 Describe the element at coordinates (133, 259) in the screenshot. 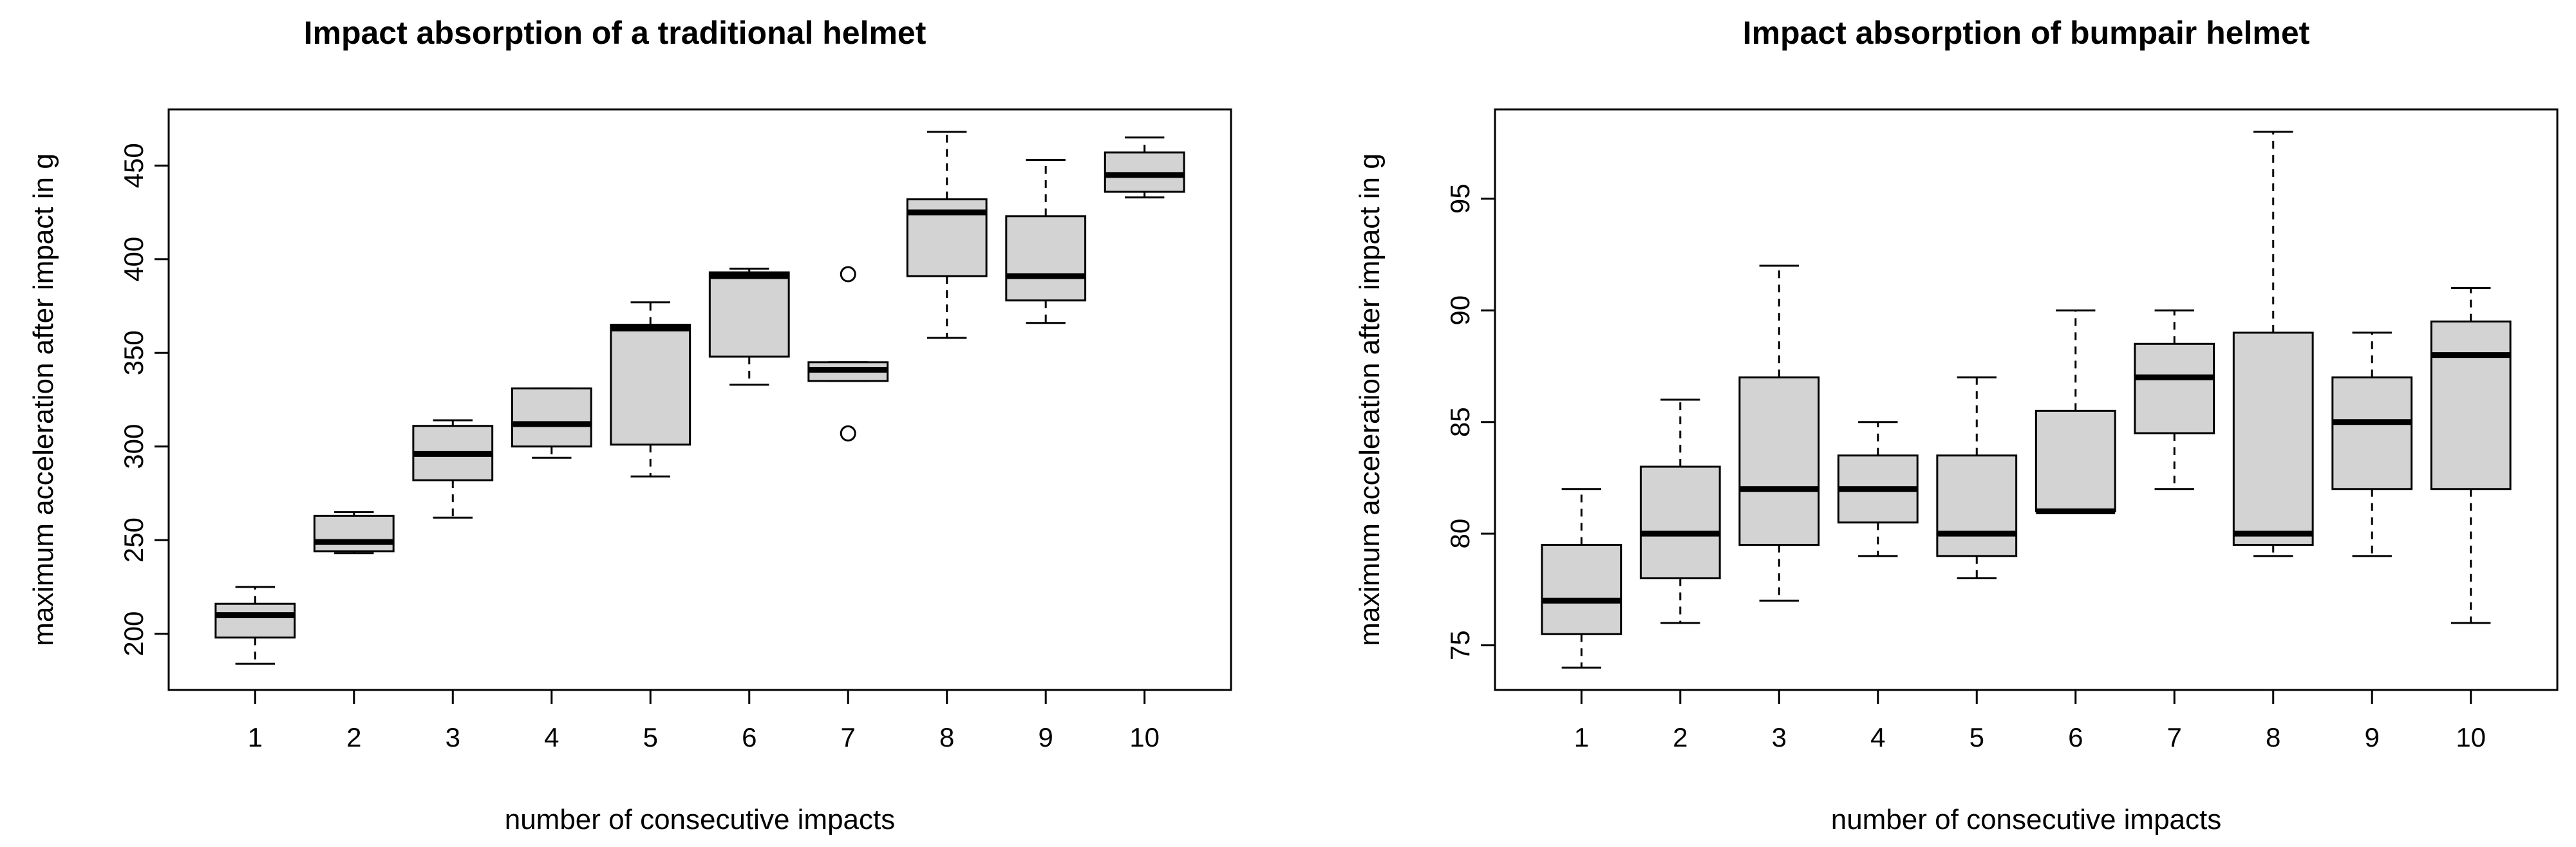

I see `y-tick-label: 400` at that location.